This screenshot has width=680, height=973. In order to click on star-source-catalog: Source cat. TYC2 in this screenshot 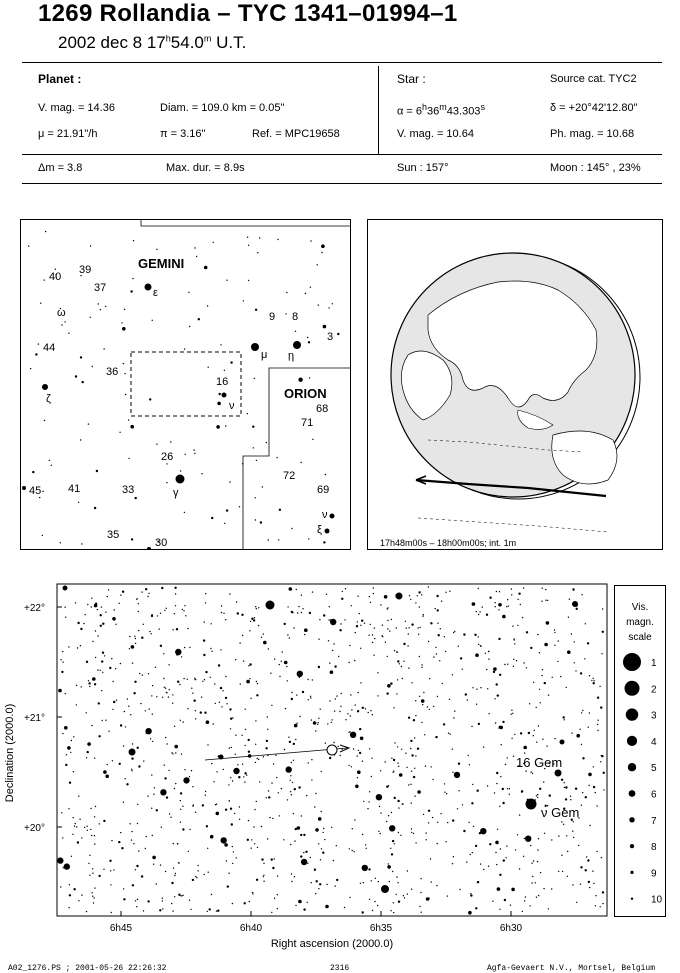, I will do `click(593, 79)`.